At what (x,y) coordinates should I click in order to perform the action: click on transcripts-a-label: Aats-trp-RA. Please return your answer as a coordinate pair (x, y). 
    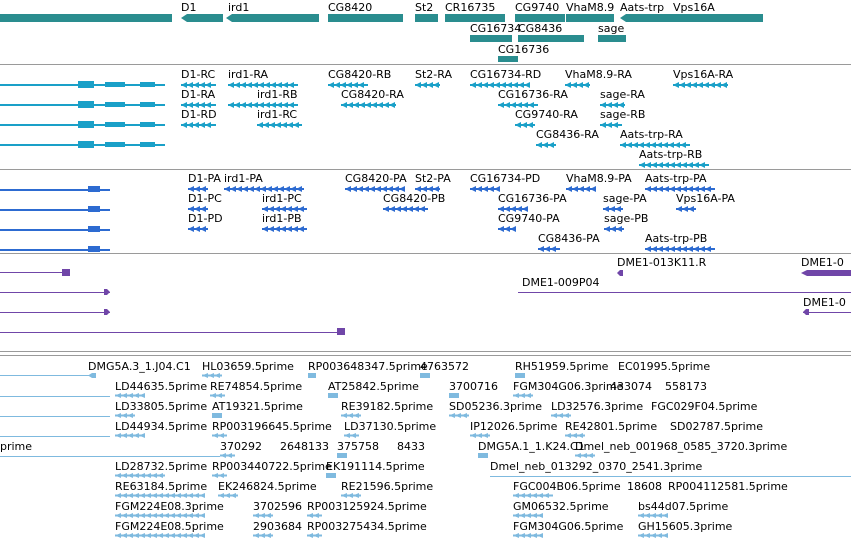
    Looking at the image, I should click on (651, 134).